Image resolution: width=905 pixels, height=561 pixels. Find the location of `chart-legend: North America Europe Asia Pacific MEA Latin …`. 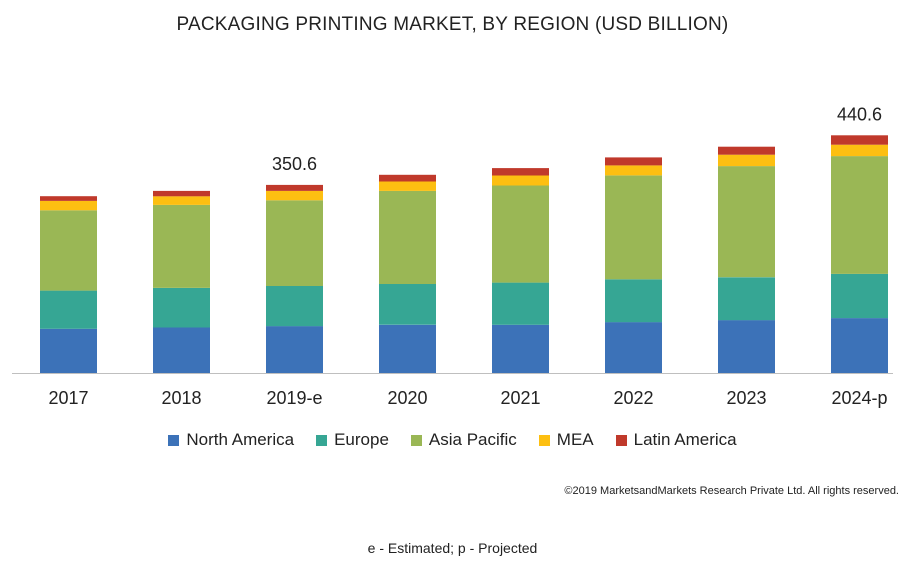

chart-legend: North America Europe Asia Pacific MEA Latin … is located at coordinates (452, 440).